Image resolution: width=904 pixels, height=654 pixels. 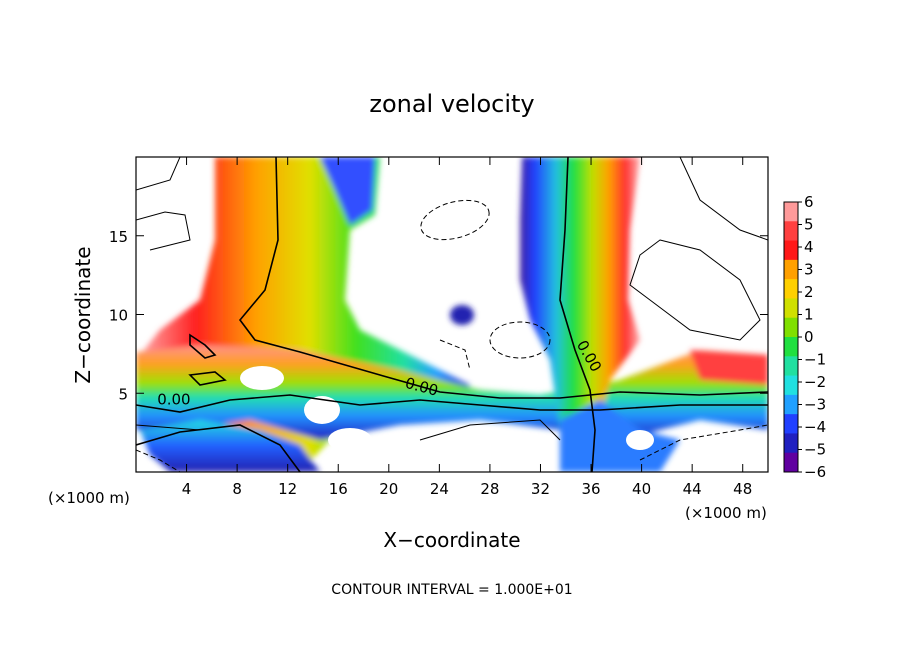 I want to click on x-tick-label: 28, so click(x=489, y=489).